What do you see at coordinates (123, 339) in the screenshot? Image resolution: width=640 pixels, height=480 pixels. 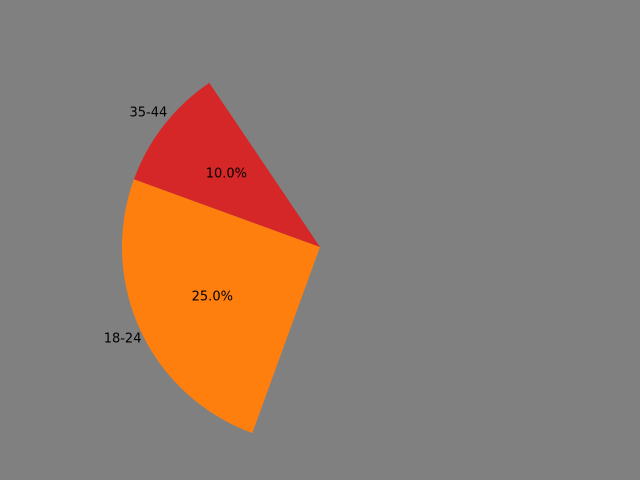 I see `pie-category-label-18-24: 18-24` at bounding box center [123, 339].